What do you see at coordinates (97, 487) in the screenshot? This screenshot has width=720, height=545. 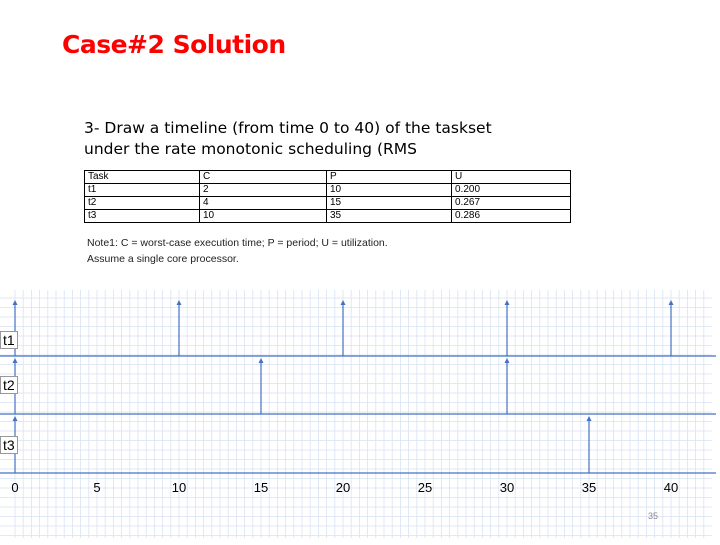 I see `tick-label: 5` at bounding box center [97, 487].